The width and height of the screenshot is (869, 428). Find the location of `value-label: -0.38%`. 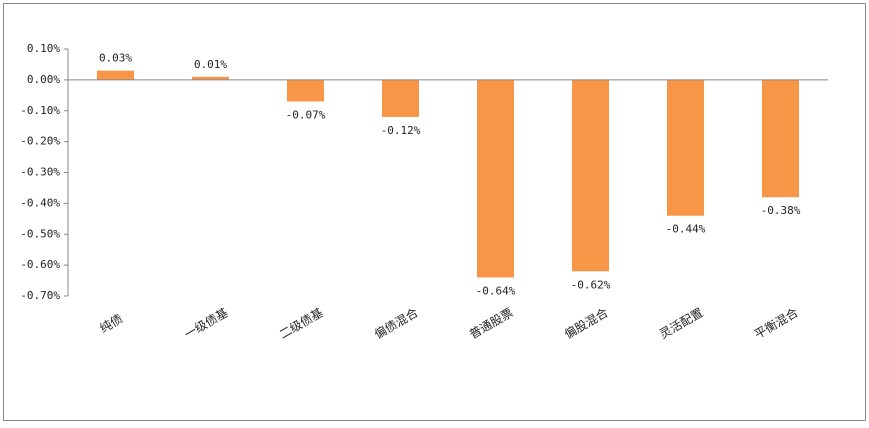

value-label: -0.38% is located at coordinates (781, 210).